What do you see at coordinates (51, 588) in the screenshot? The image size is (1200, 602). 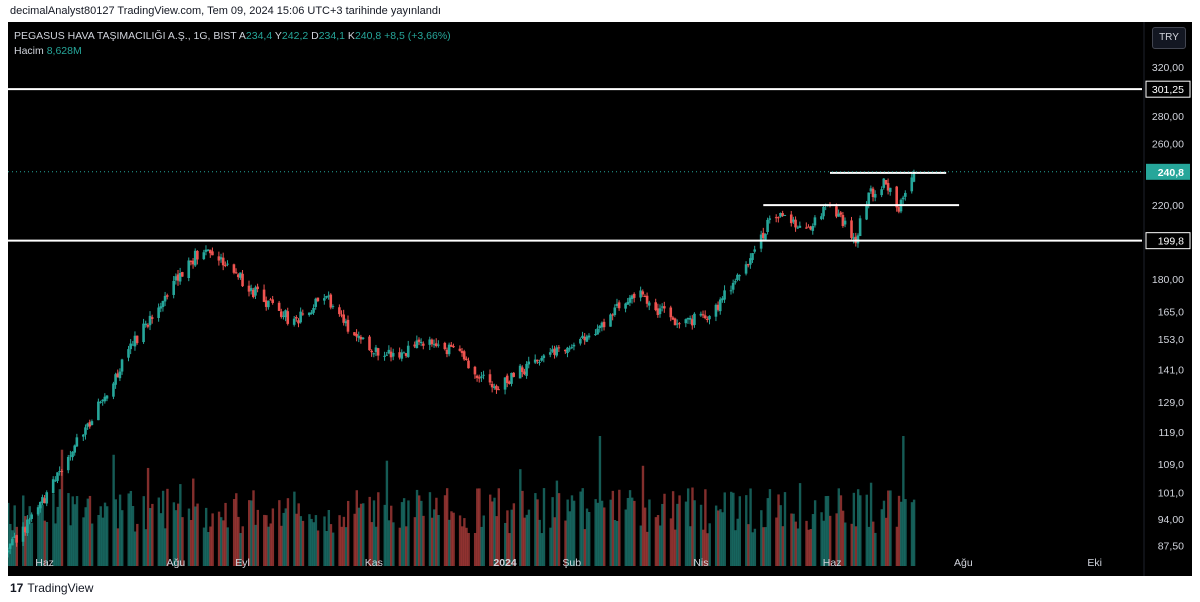 I see `tradingview-logo: 17 TradingView` at bounding box center [51, 588].